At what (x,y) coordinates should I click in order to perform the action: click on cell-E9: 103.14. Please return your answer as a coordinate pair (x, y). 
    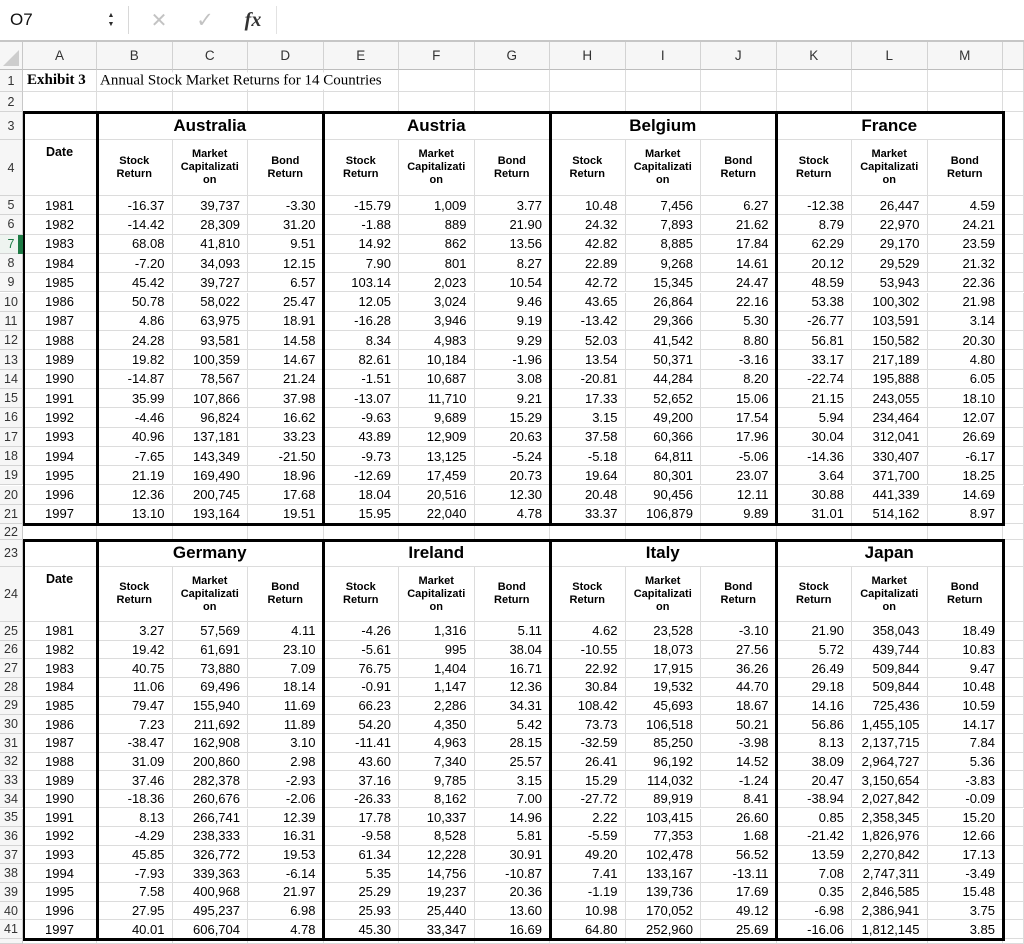
    Looking at the image, I should click on (361, 283).